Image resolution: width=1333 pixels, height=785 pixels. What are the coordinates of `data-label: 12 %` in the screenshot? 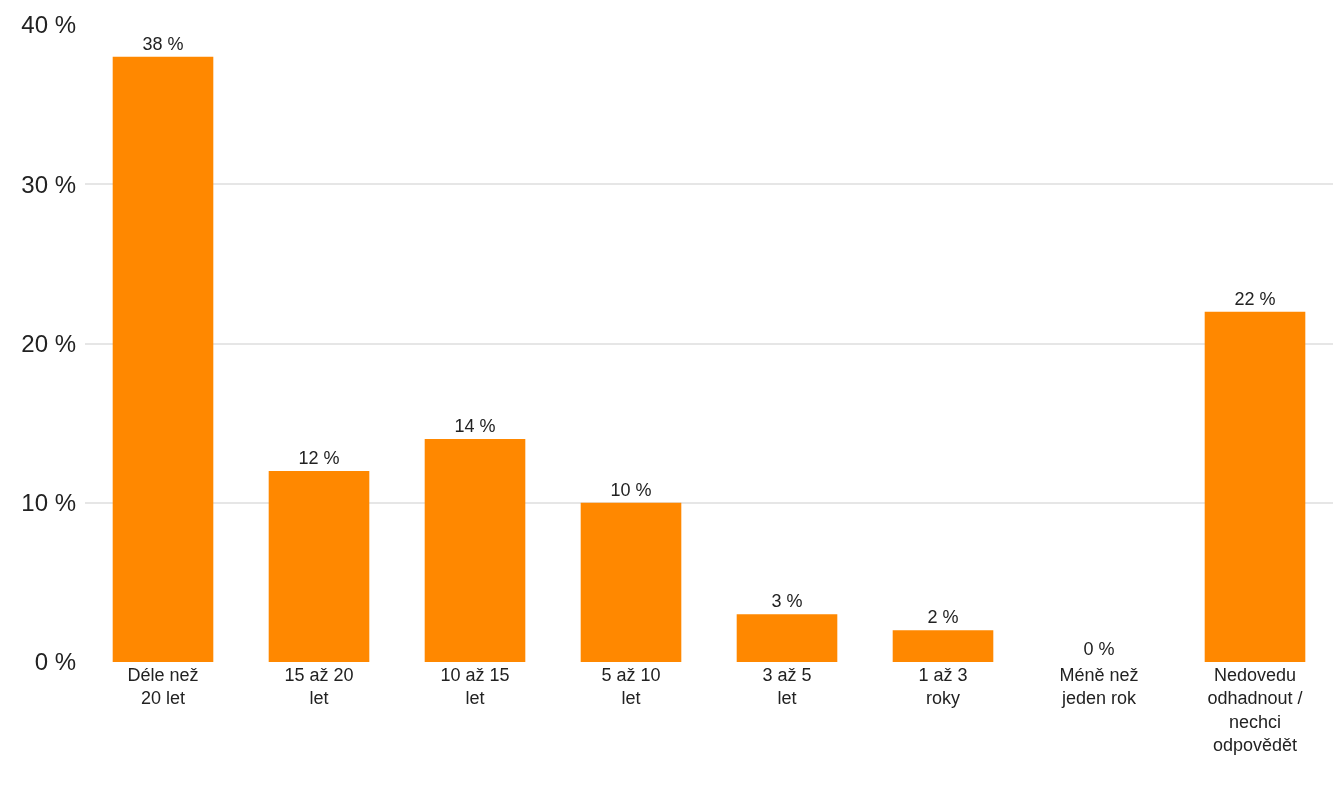 It's located at (319, 457).